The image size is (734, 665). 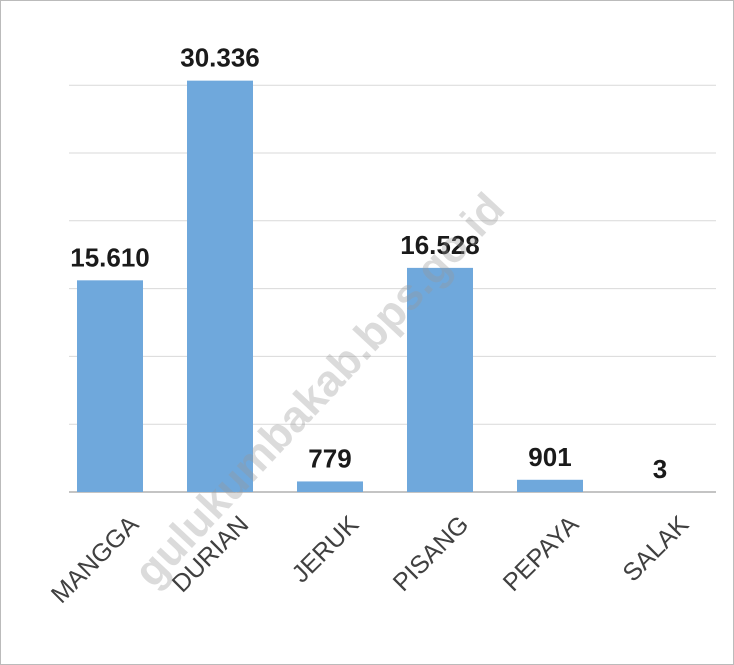 I want to click on value-label: 30.336, so click(x=220, y=58).